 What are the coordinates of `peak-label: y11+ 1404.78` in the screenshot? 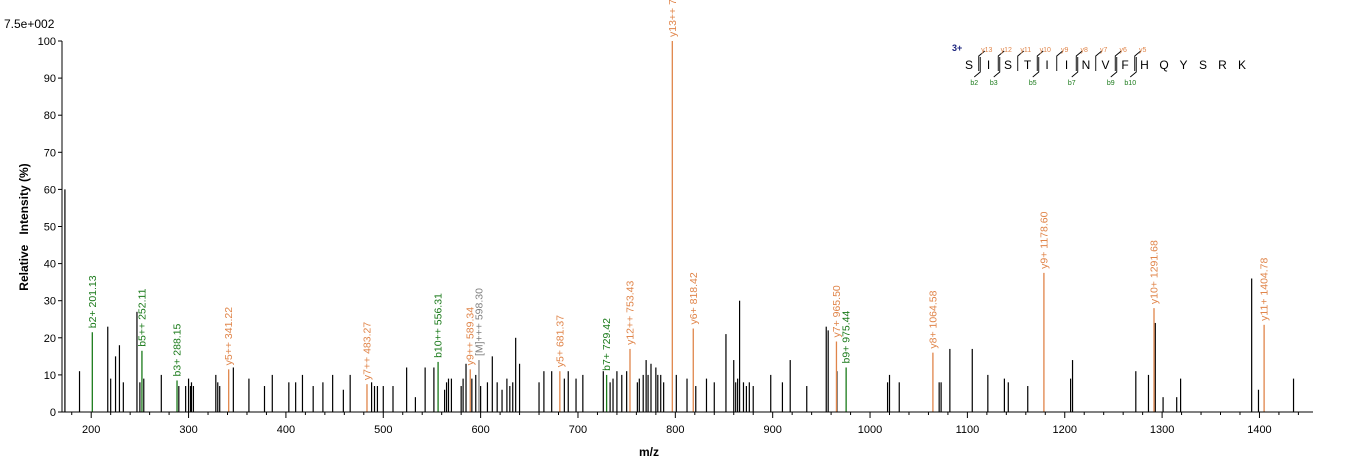 It's located at (1265, 289).